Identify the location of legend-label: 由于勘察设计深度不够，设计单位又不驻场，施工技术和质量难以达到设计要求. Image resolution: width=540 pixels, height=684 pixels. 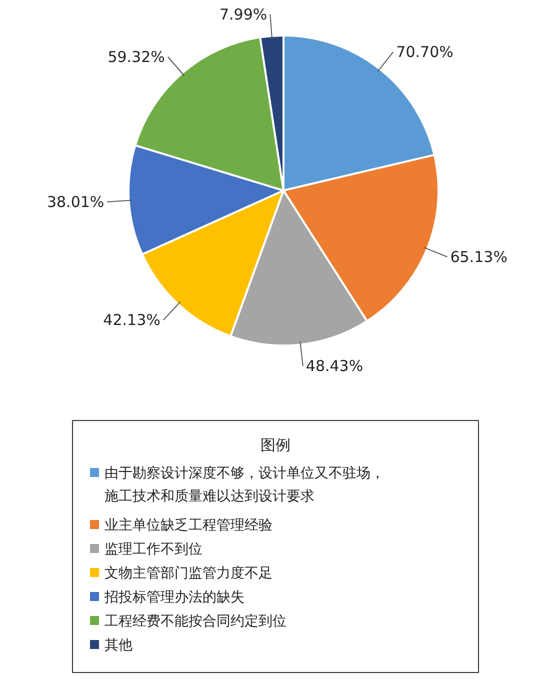
(244, 484).